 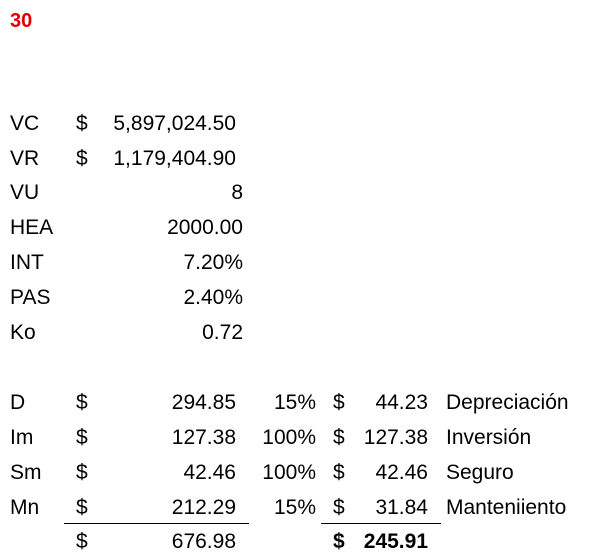 What do you see at coordinates (18, 402) in the screenshot?
I see `cost-label-d: D` at bounding box center [18, 402].